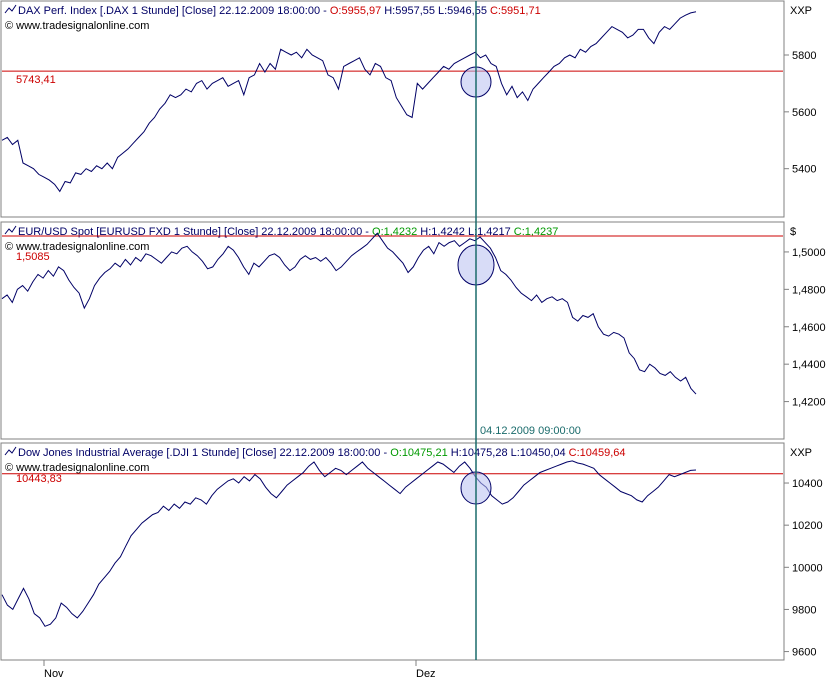 The width and height of the screenshot is (840, 685). I want to click on level-label: 10443,83, so click(39, 479).